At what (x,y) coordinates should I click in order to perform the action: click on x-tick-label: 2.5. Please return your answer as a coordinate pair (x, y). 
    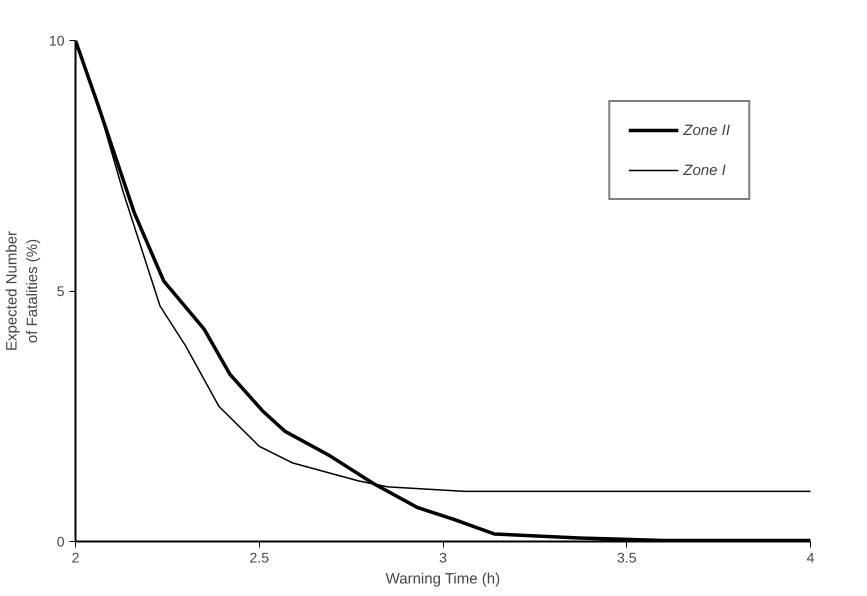
    Looking at the image, I should click on (260, 558).